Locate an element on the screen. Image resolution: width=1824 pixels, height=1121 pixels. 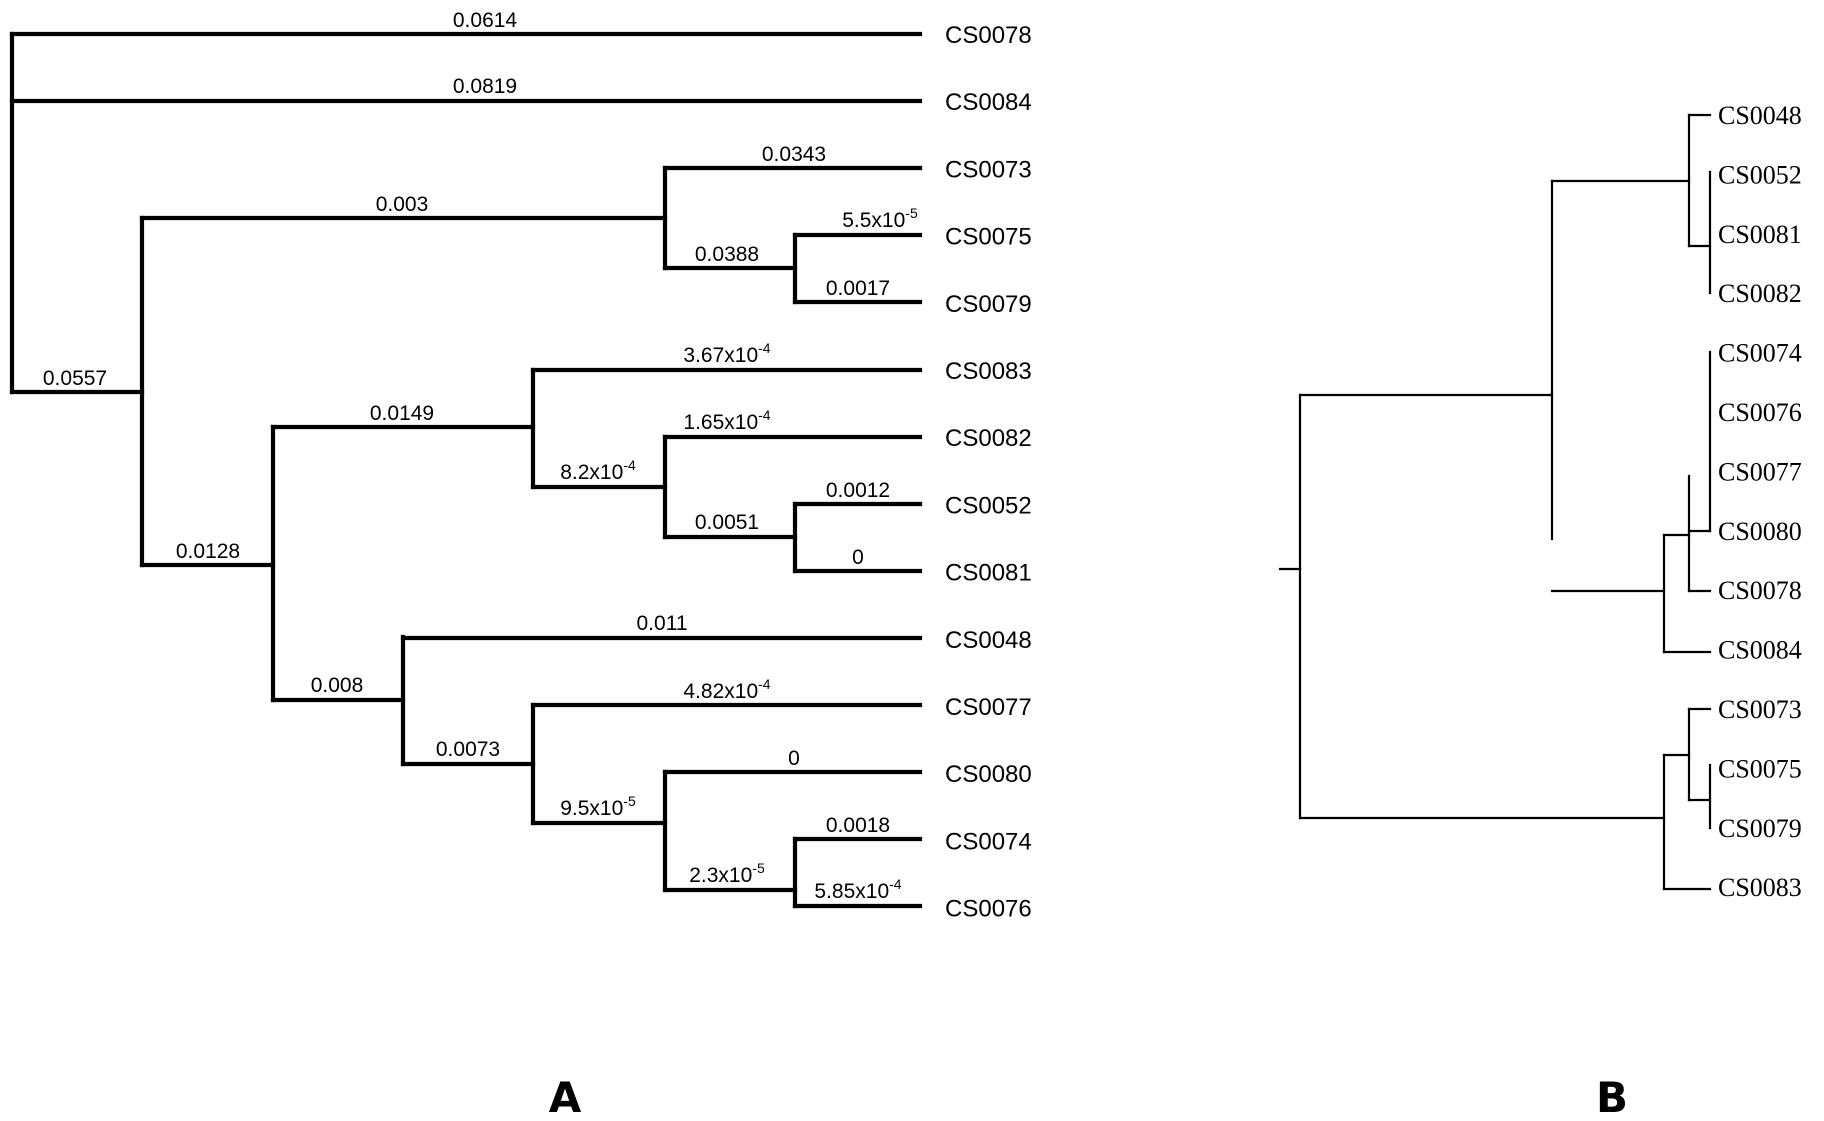
tree-b-tip-label: CS0083 is located at coordinates (1760, 887).